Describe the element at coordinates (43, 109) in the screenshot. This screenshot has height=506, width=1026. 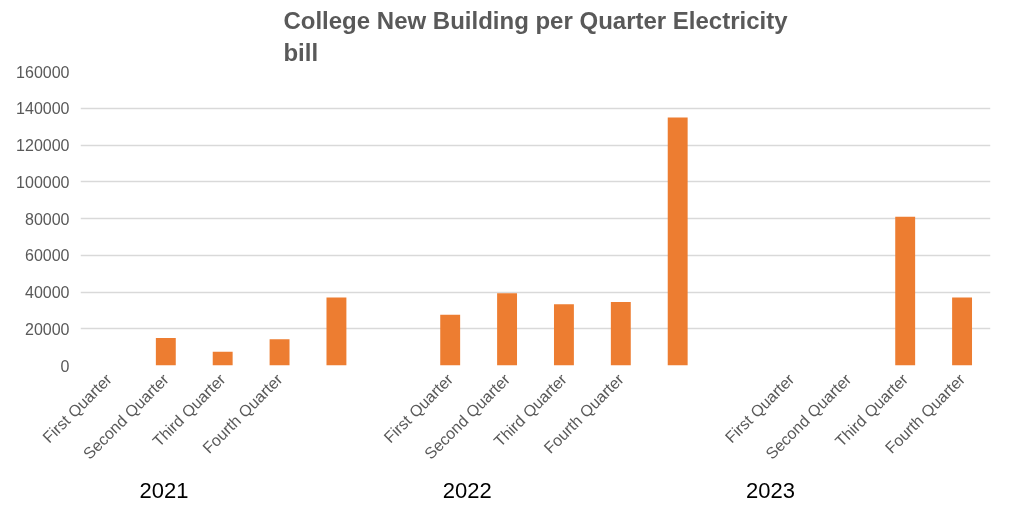
I see `y-tick-label: 140000` at that location.